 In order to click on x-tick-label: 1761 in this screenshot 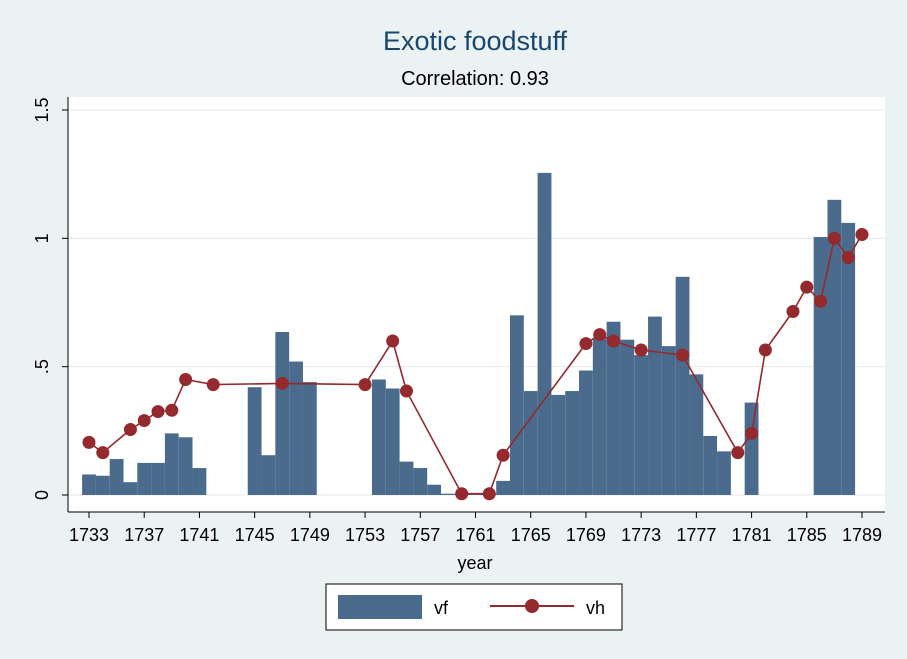, I will do `click(475, 535)`.